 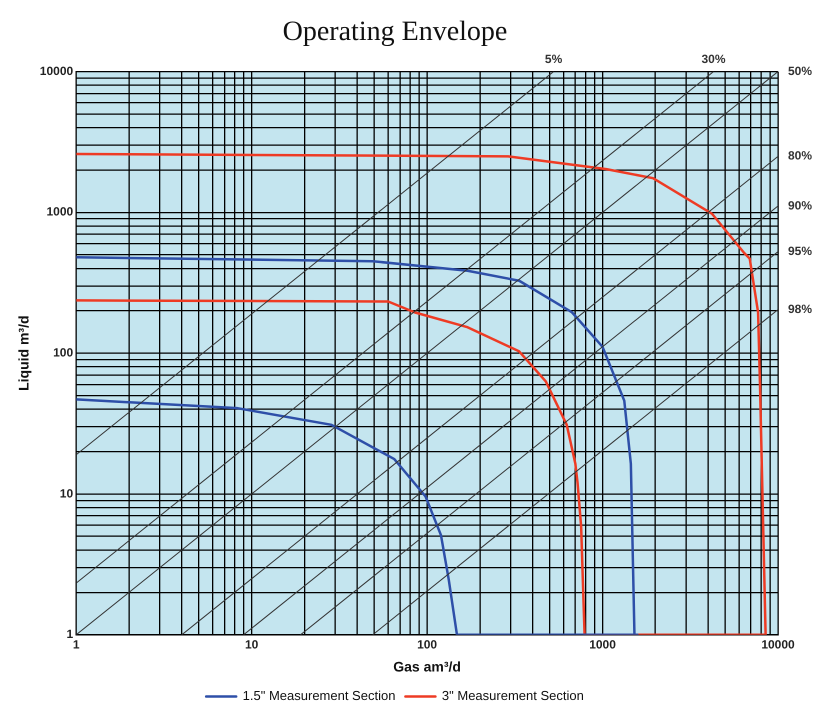 What do you see at coordinates (800, 205) in the screenshot?
I see `annotation: 90%` at bounding box center [800, 205].